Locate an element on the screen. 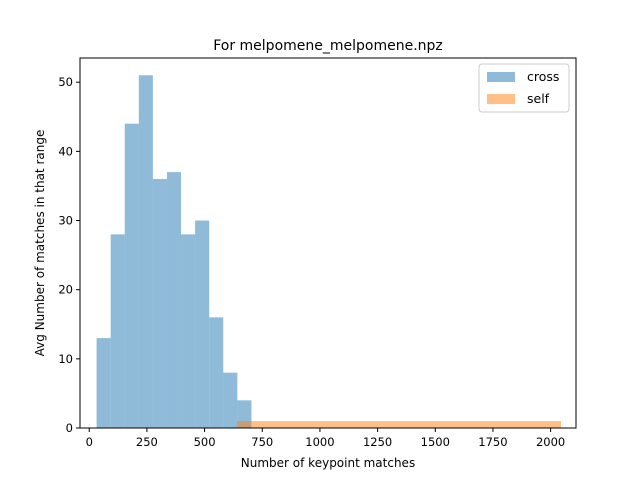 The width and height of the screenshot is (640, 480). x-tick-label: 500 is located at coordinates (205, 442).